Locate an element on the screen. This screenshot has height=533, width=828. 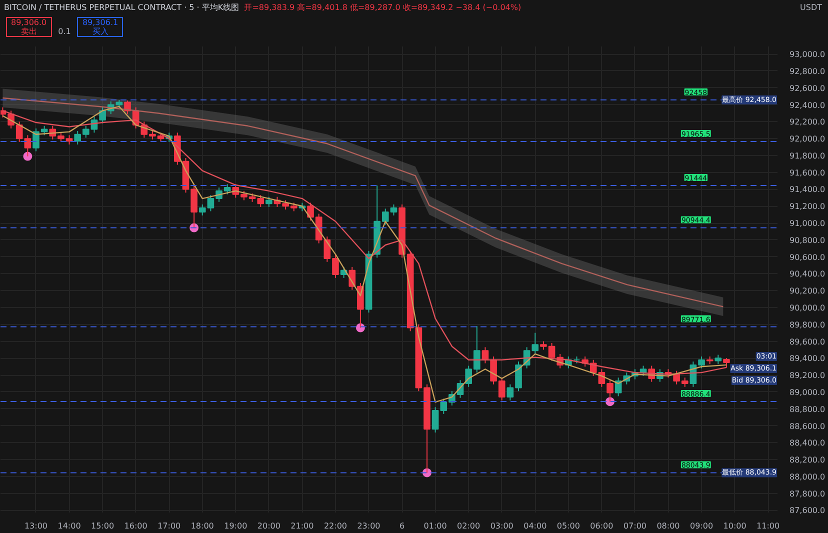
y-tick-label: 92,800.0 is located at coordinates (808, 71).